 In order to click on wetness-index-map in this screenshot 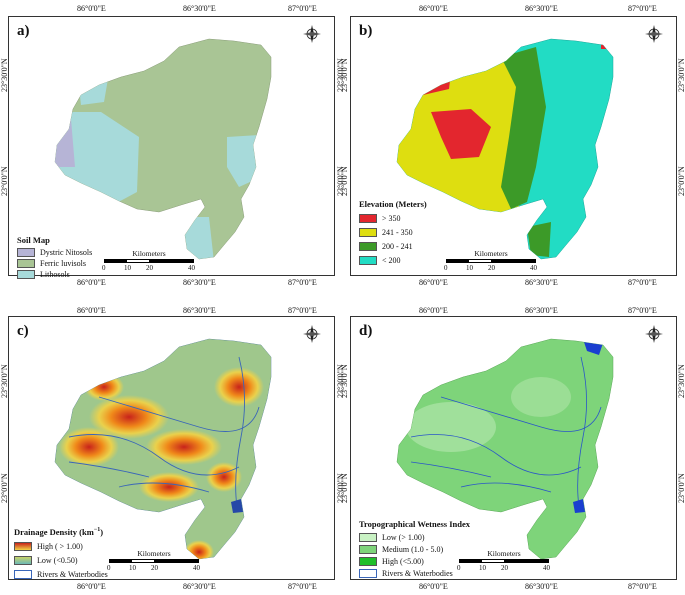, I will do `click(505, 449)`.